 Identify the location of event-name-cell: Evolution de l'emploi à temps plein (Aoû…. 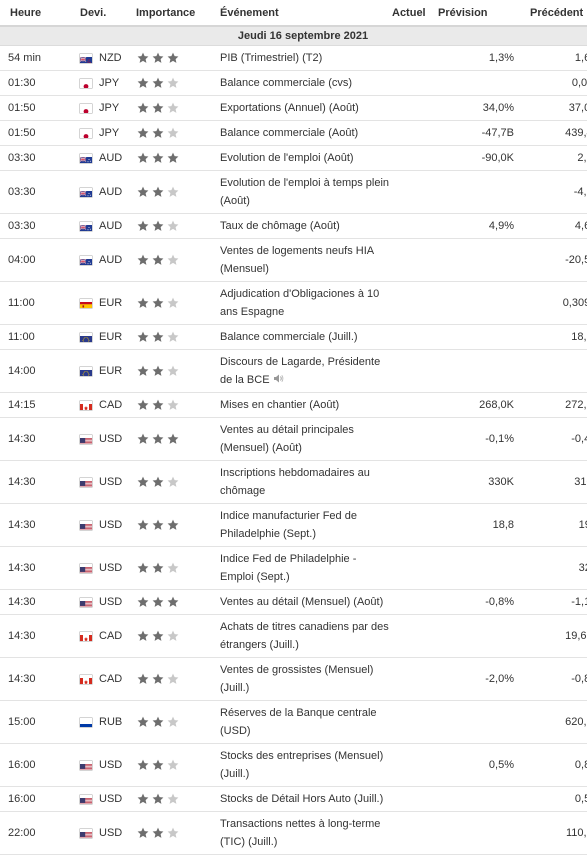
(305, 192).